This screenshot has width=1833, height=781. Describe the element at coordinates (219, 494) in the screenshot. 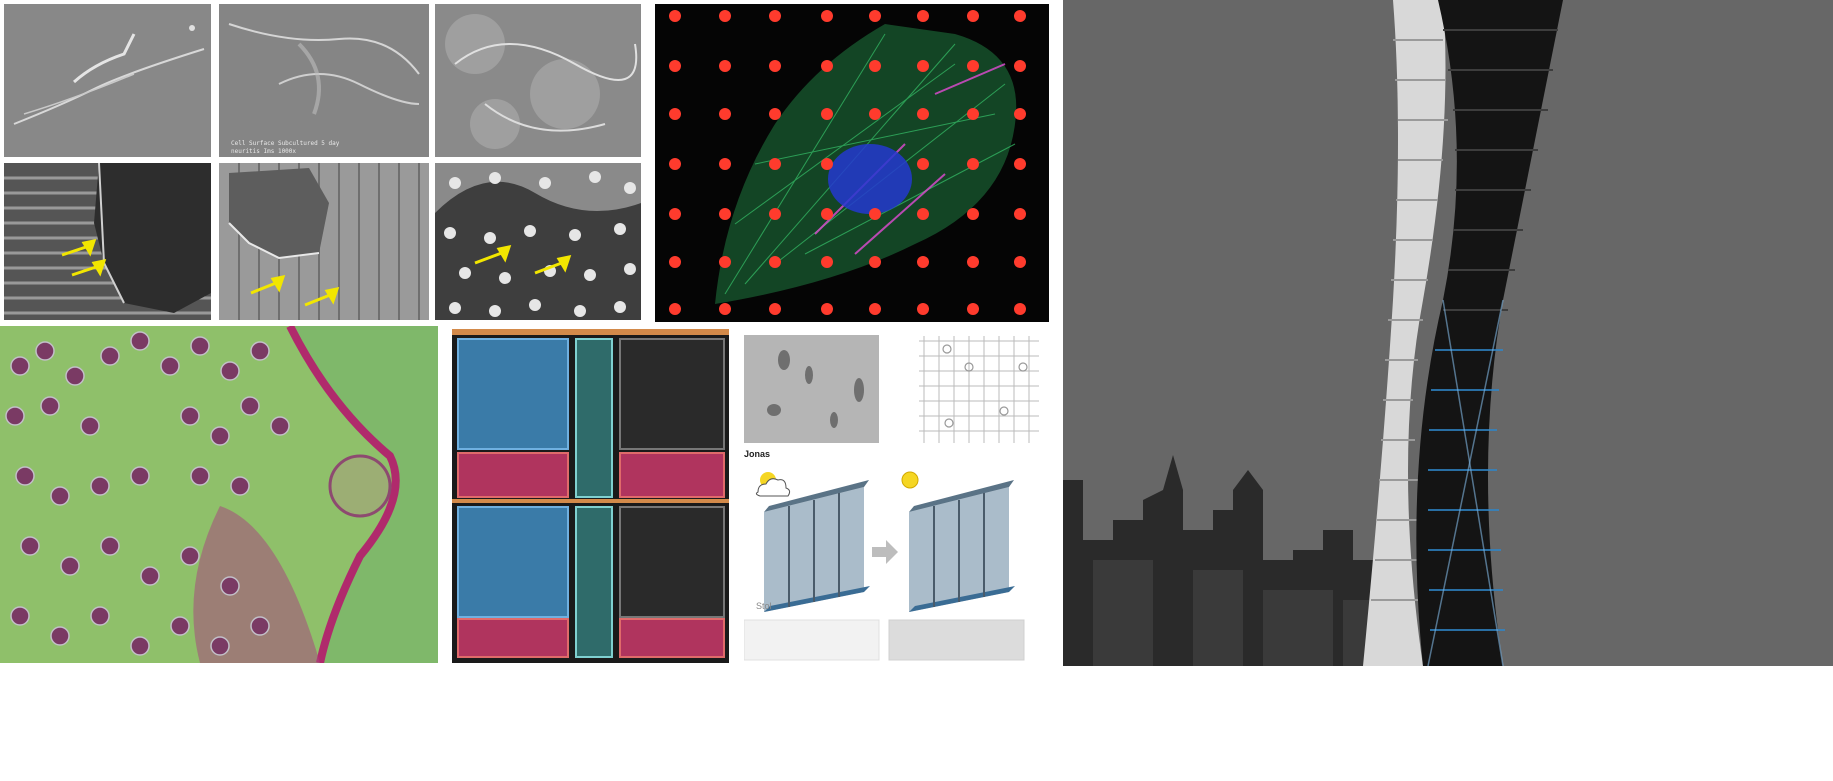

I see `histology-image` at that location.